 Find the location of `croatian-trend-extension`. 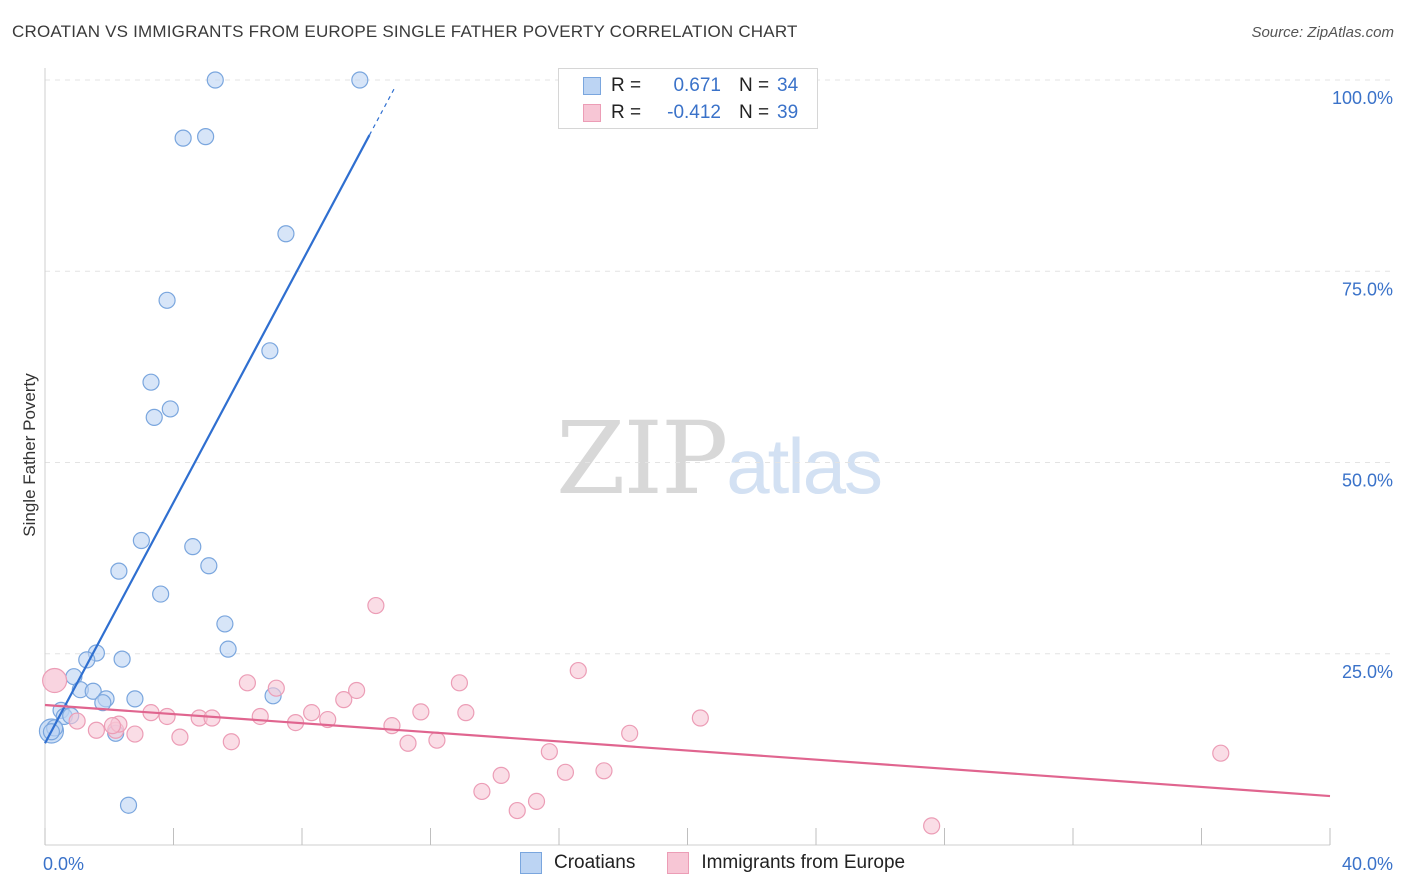

croatian-trend-extension is located at coordinates (382, 111).